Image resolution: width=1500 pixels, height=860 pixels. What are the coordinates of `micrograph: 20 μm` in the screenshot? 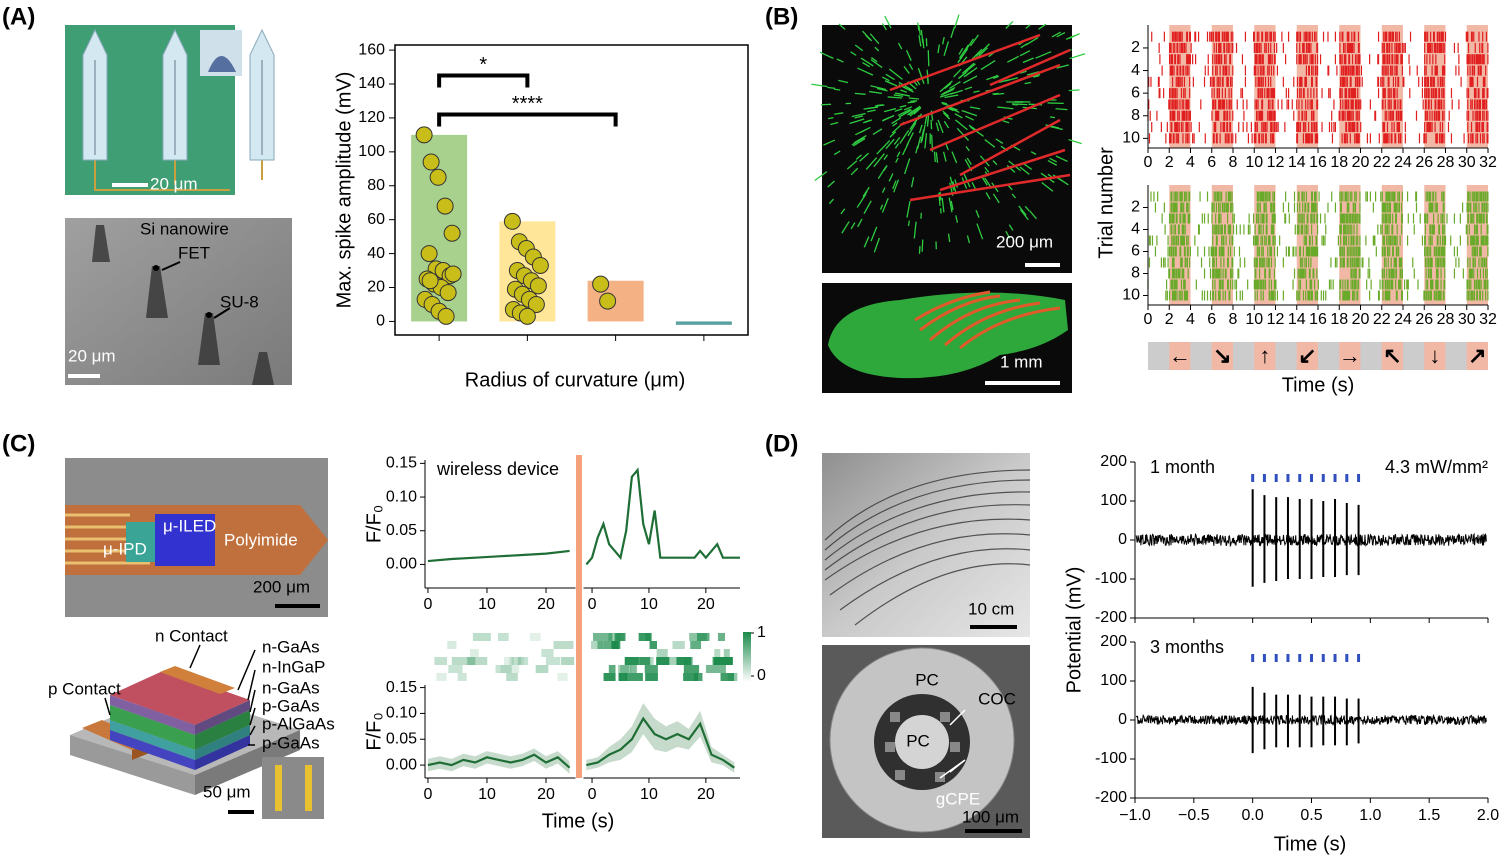 It's located at (170, 110).